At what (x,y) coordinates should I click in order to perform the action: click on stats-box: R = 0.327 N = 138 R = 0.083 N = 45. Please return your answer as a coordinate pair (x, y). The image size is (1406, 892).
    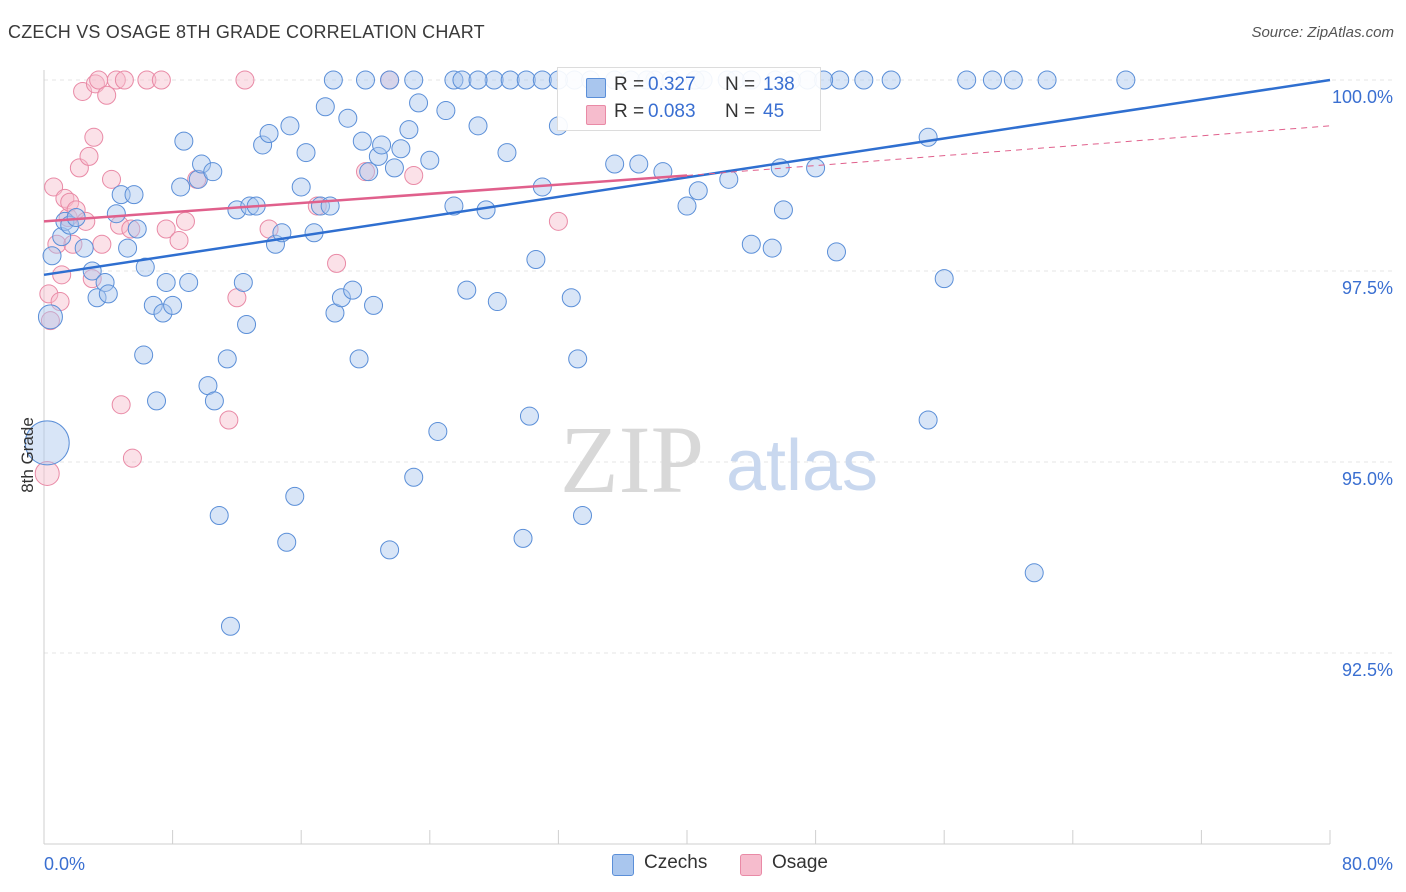
    Looking at the image, I should click on (689, 99).